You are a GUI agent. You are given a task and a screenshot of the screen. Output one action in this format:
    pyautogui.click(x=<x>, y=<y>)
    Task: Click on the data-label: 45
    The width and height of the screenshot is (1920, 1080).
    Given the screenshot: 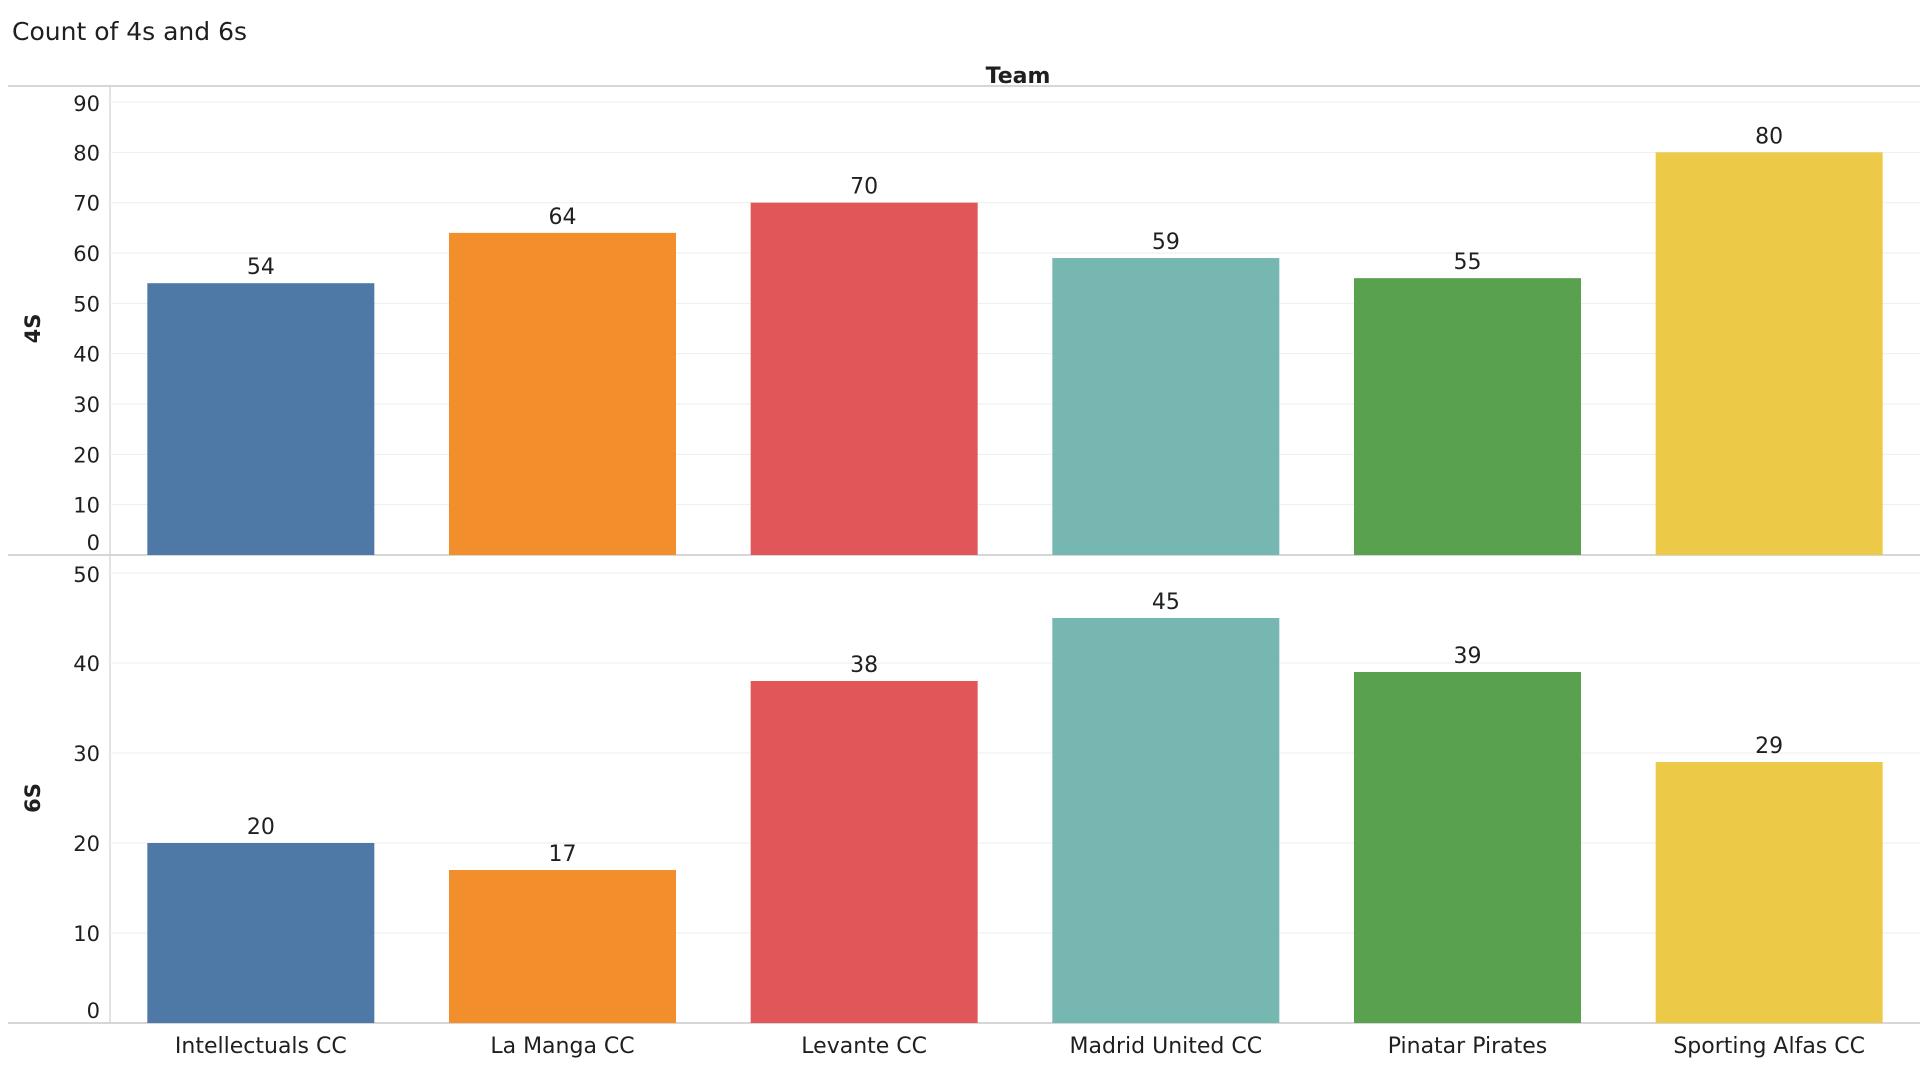 What is the action you would take?
    pyautogui.click(x=1166, y=602)
    